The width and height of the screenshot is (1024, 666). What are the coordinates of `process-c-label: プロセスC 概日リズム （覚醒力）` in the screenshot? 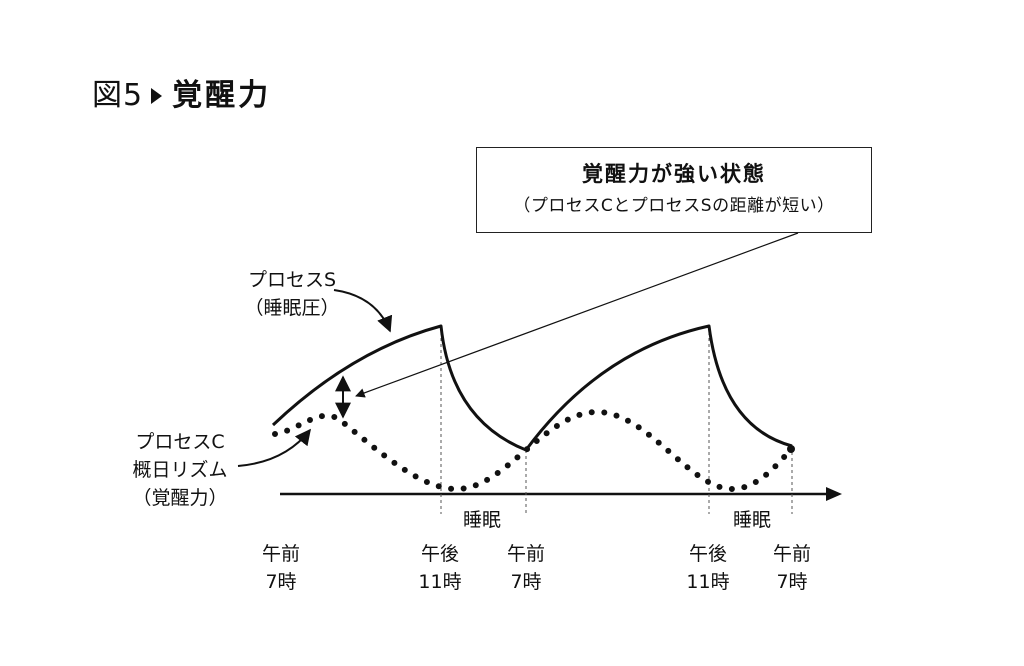 It's located at (180, 470).